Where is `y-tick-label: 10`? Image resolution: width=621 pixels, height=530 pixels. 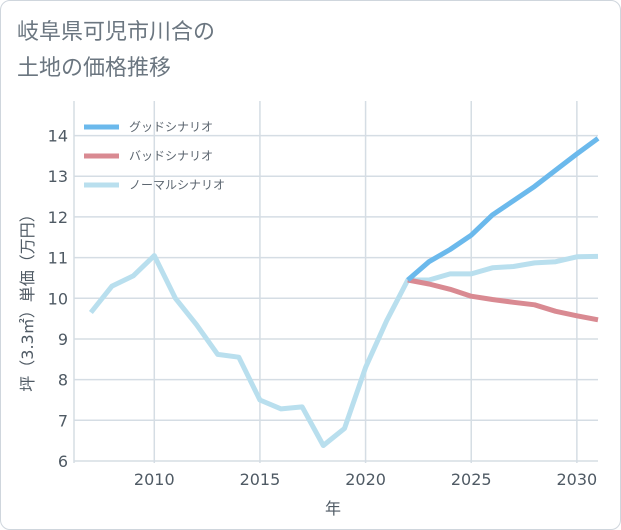
y-tick-label: 10 is located at coordinates (58, 298).